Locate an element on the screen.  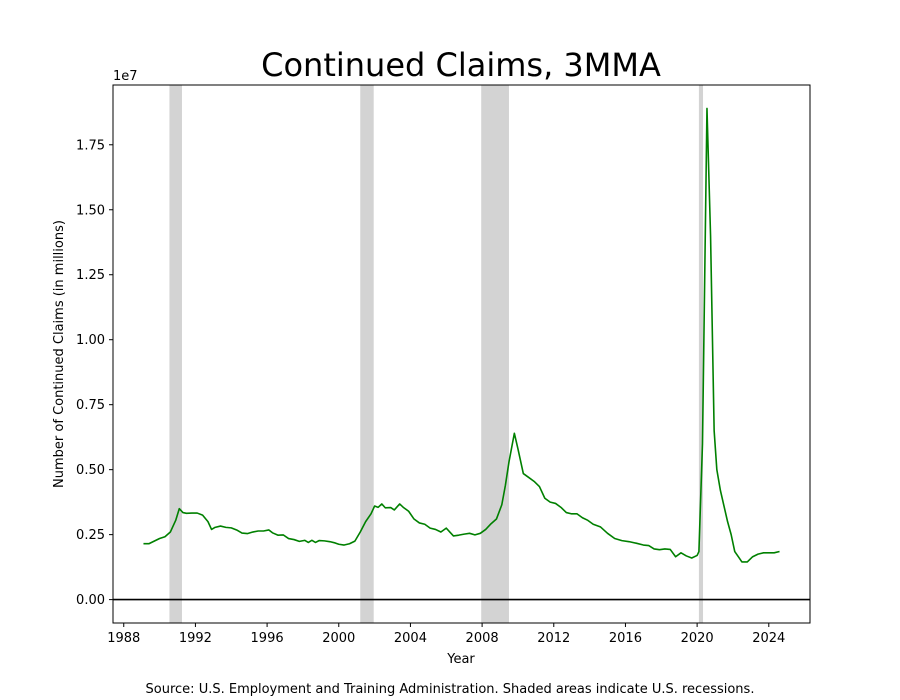
x-tick-label-6: 2012 is located at coordinates (553, 638).